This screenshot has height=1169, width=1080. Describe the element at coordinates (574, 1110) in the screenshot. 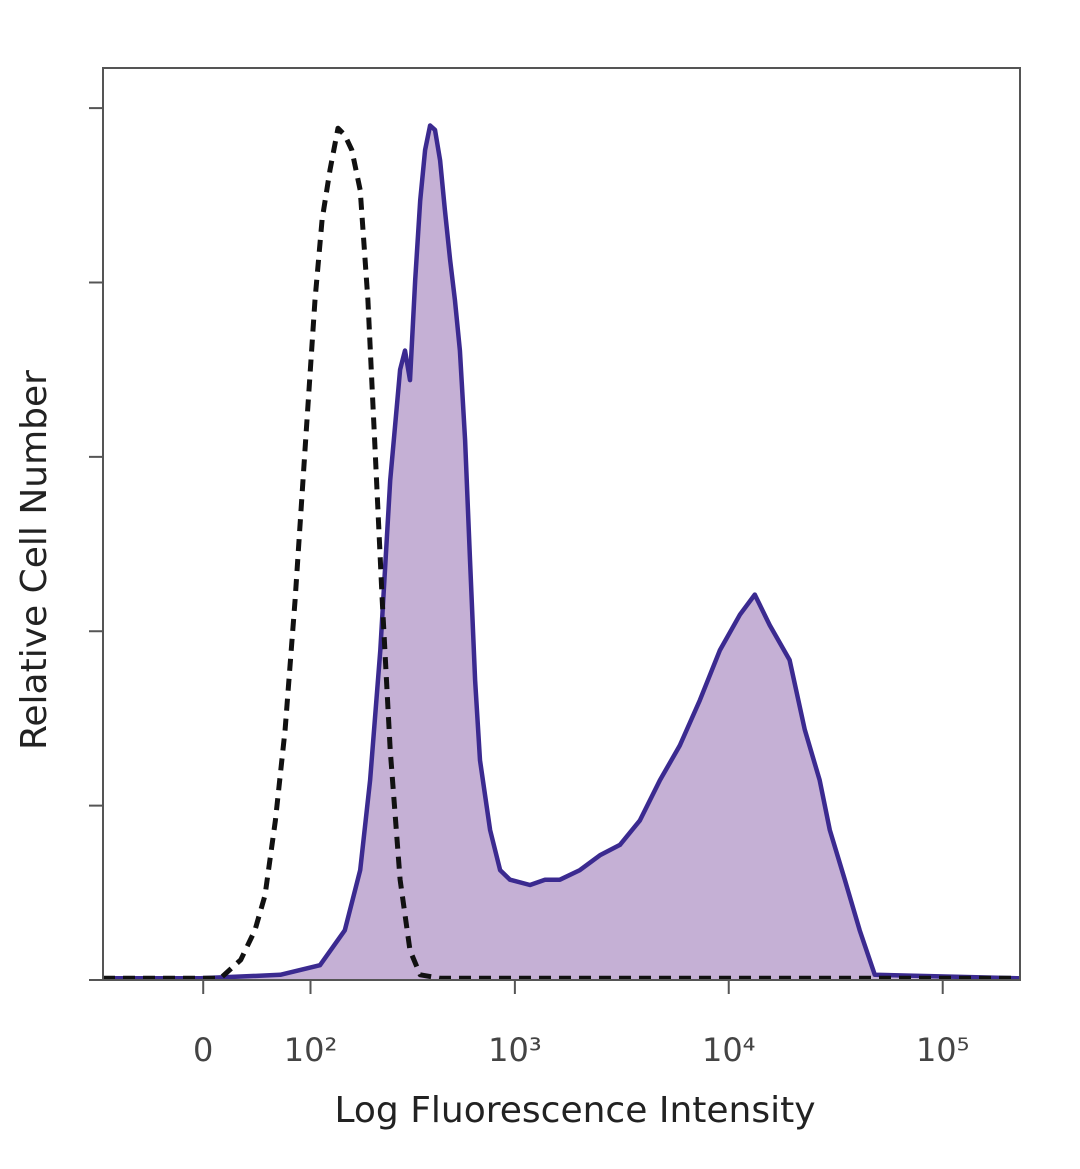

I see `x-axis-label: Log Fluorescence Intensity` at that location.